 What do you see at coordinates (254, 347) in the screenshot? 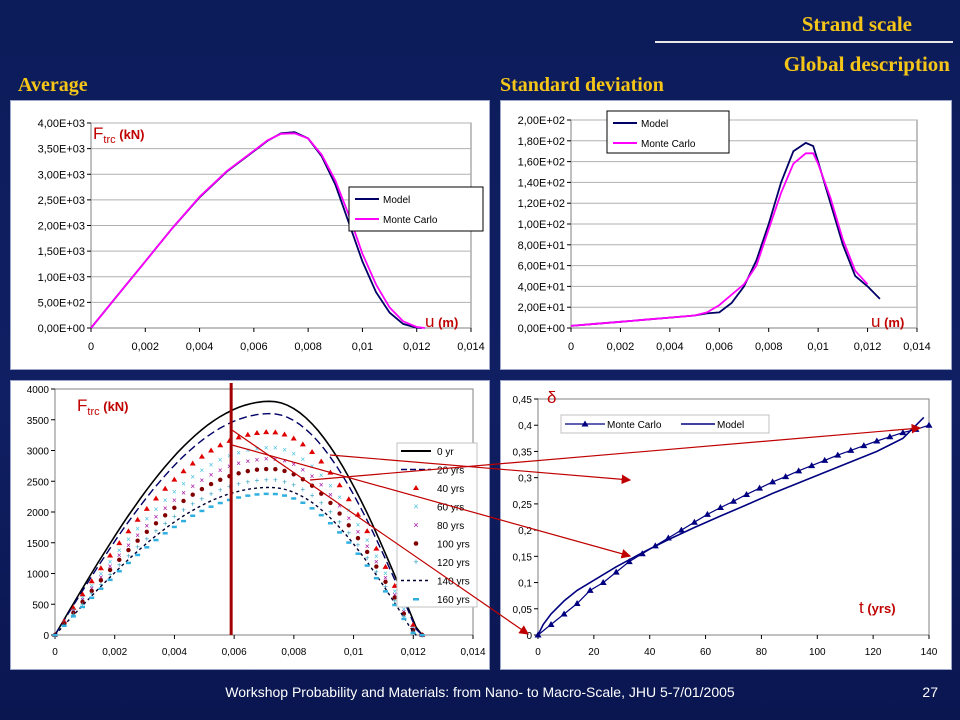
I see `x-tick-label: 0,006` at bounding box center [254, 347].